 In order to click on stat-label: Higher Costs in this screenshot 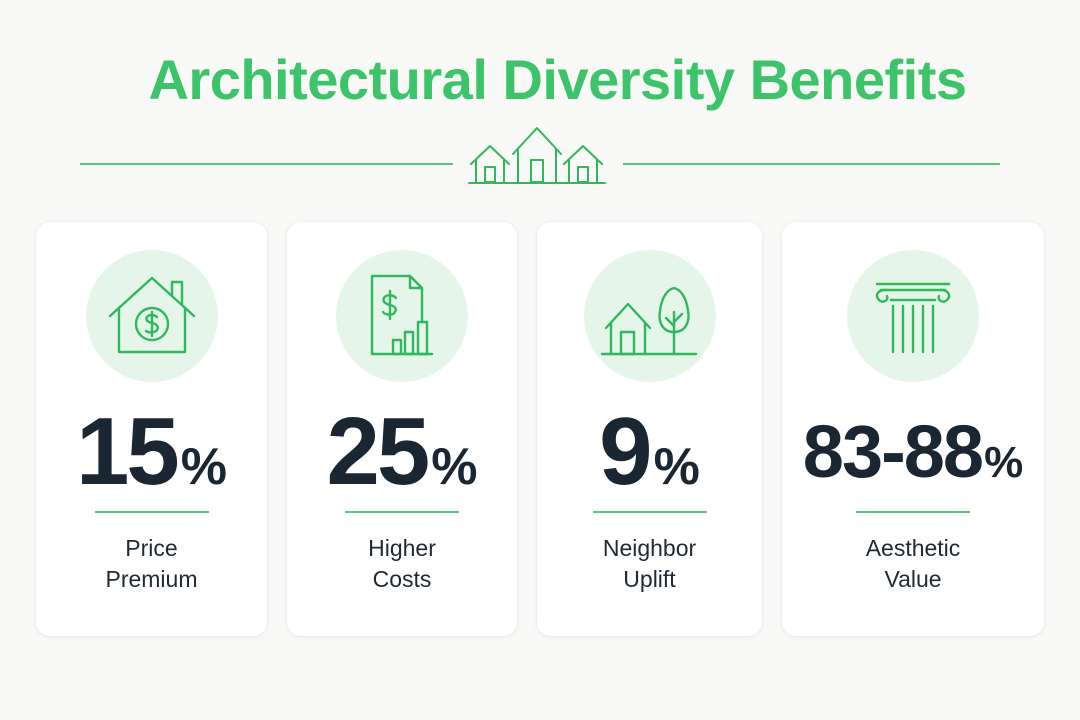, I will do `click(402, 563)`.